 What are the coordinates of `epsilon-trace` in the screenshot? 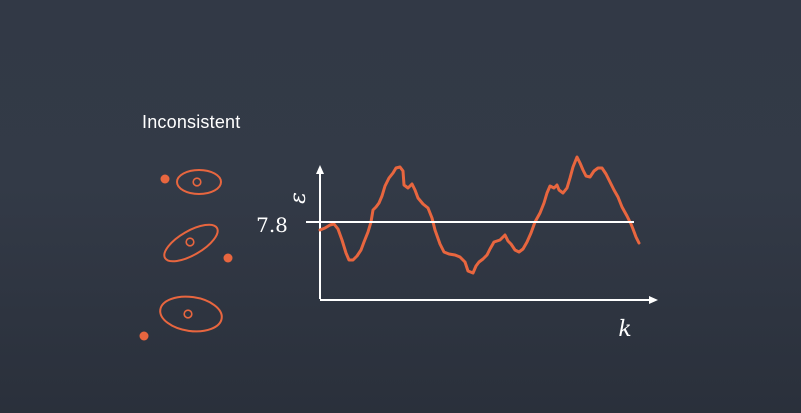 It's located at (479, 215).